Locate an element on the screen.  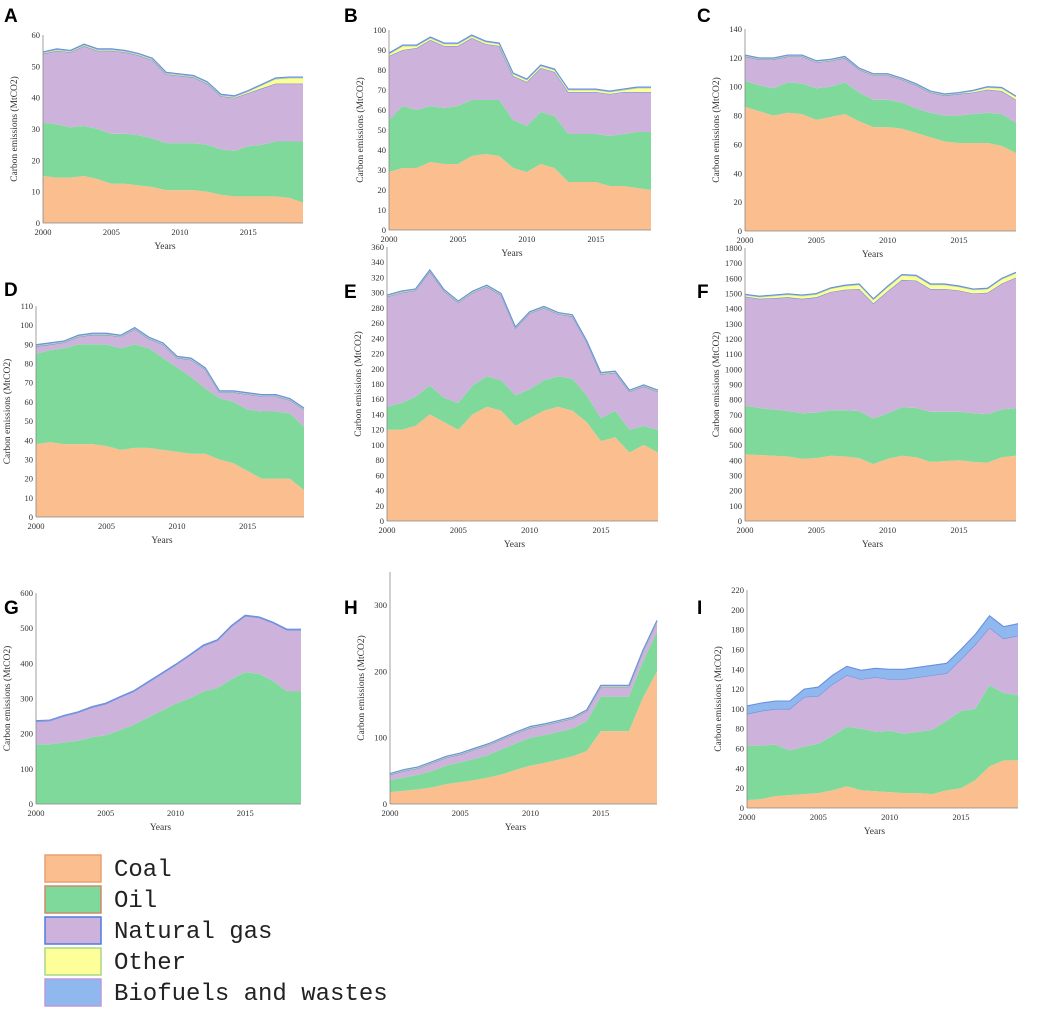
y-tick-label: 120 is located at coordinates (737, 689).